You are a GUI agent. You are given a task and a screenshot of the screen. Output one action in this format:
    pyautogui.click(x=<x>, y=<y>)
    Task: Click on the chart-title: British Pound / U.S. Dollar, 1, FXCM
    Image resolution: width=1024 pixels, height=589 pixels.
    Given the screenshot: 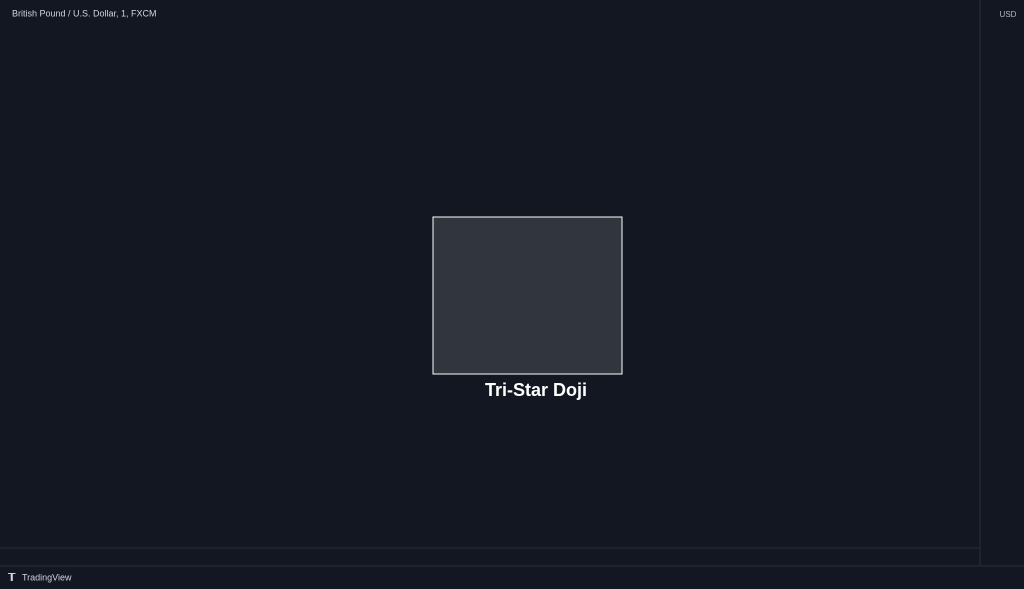 What is the action you would take?
    pyautogui.click(x=84, y=13)
    